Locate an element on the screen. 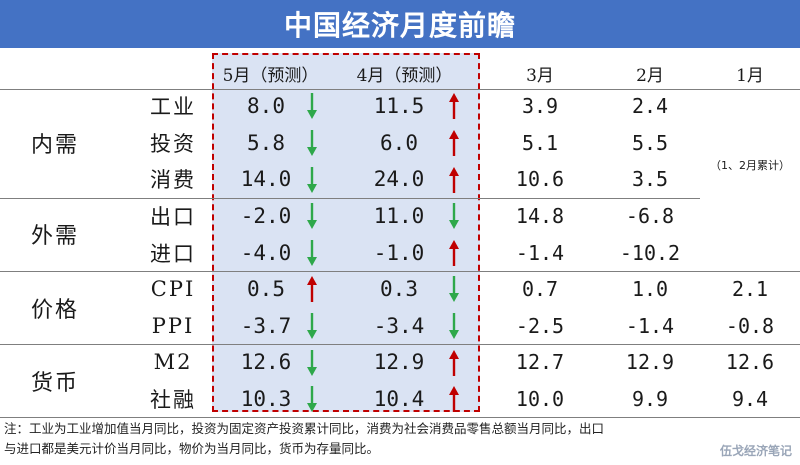 The image size is (800, 465). forecast-may-value: 12.6 is located at coordinates (266, 362).